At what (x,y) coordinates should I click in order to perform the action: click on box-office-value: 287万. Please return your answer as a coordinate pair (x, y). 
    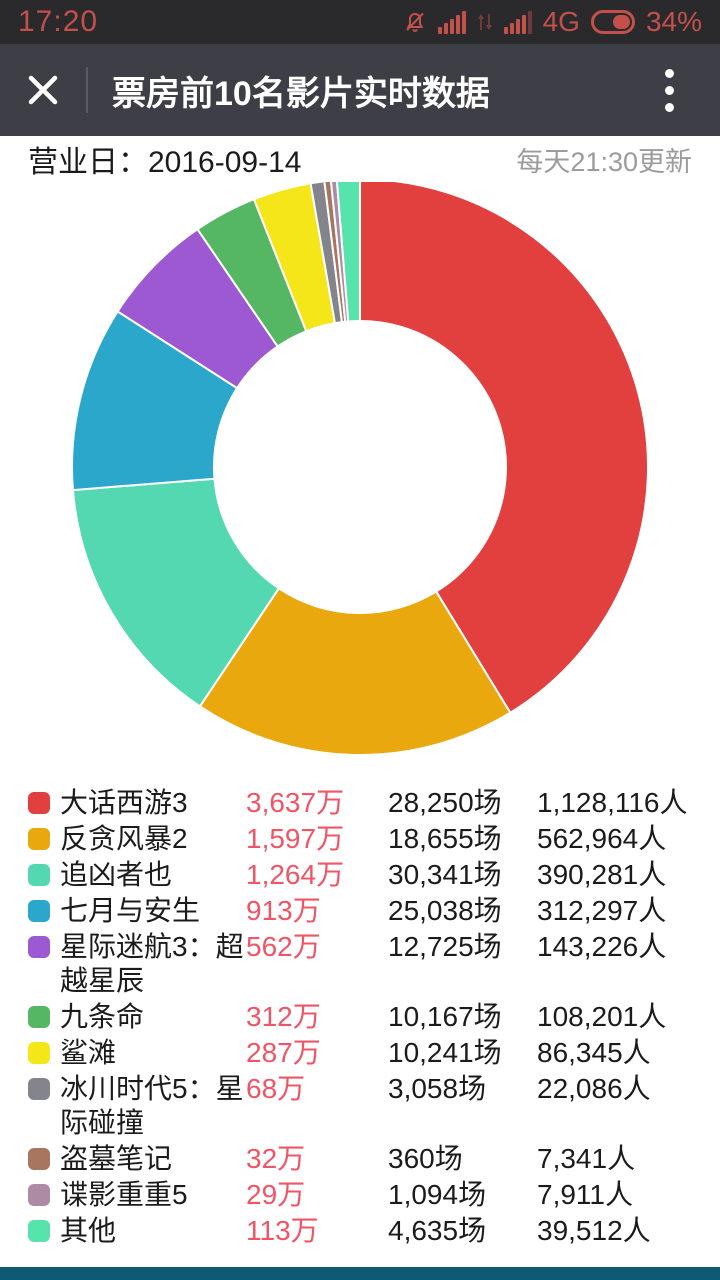
    Looking at the image, I should click on (283, 1052).